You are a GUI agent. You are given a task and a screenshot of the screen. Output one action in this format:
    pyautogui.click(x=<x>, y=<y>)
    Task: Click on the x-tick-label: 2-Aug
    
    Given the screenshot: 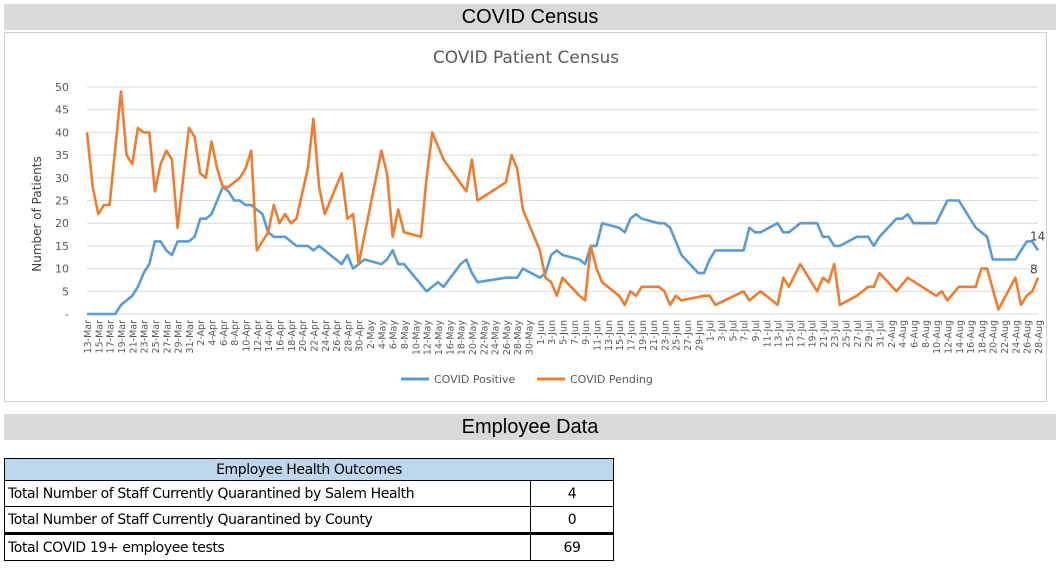 What is the action you would take?
    pyautogui.click(x=892, y=334)
    